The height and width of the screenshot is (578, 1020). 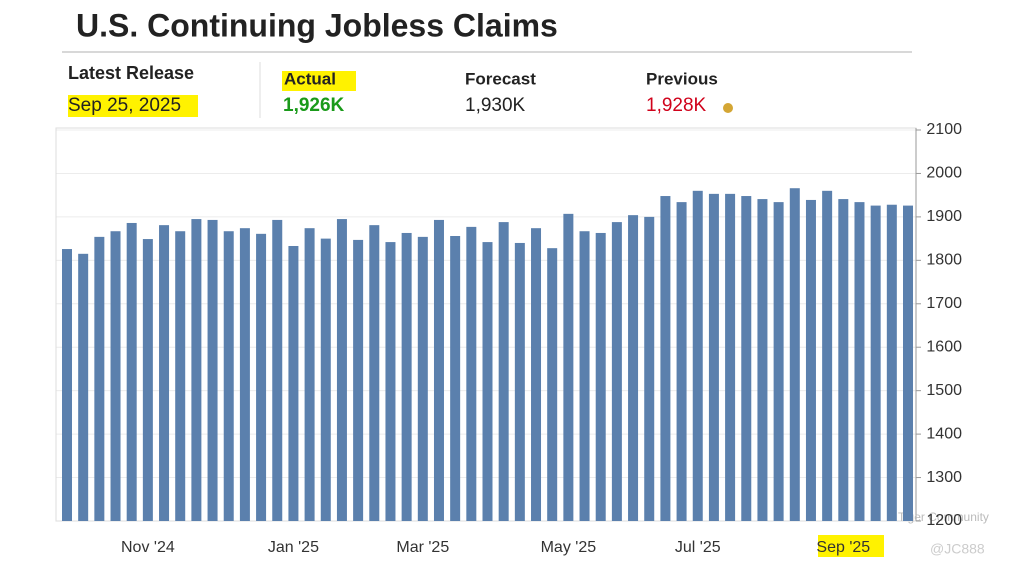 What do you see at coordinates (944, 477) in the screenshot?
I see `y-tick-label: 1300` at bounding box center [944, 477].